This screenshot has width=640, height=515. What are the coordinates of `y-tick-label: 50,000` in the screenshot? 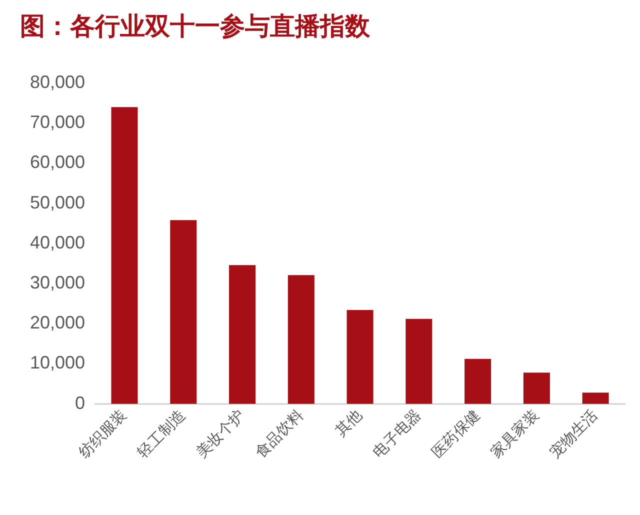 It's located at (58, 202).